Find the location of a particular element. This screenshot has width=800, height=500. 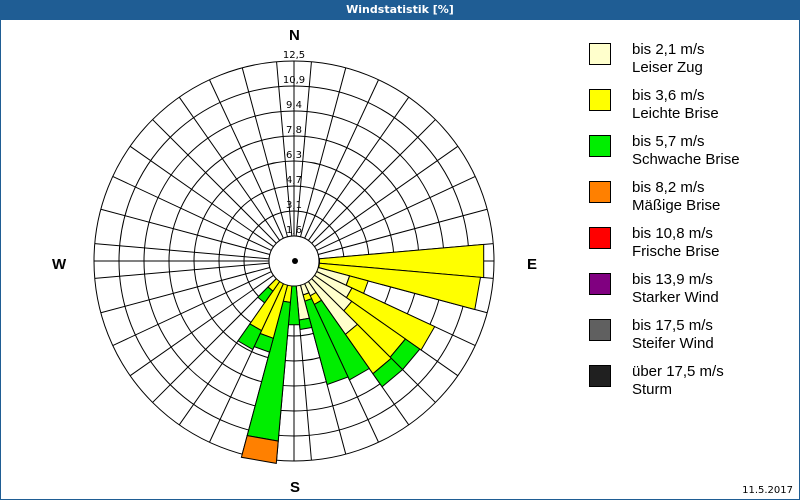

legend-range: bis 17,5 m/s is located at coordinates (672, 325).